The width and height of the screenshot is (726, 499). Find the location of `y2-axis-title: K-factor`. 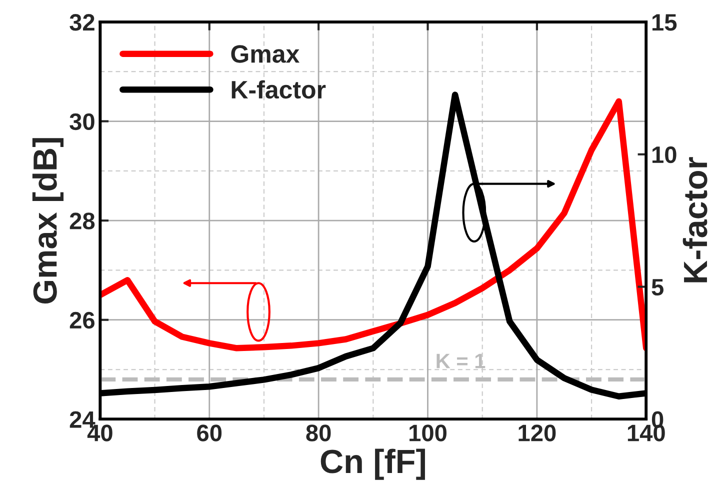

y2-axis-title: K-factor is located at coordinates (695, 219).